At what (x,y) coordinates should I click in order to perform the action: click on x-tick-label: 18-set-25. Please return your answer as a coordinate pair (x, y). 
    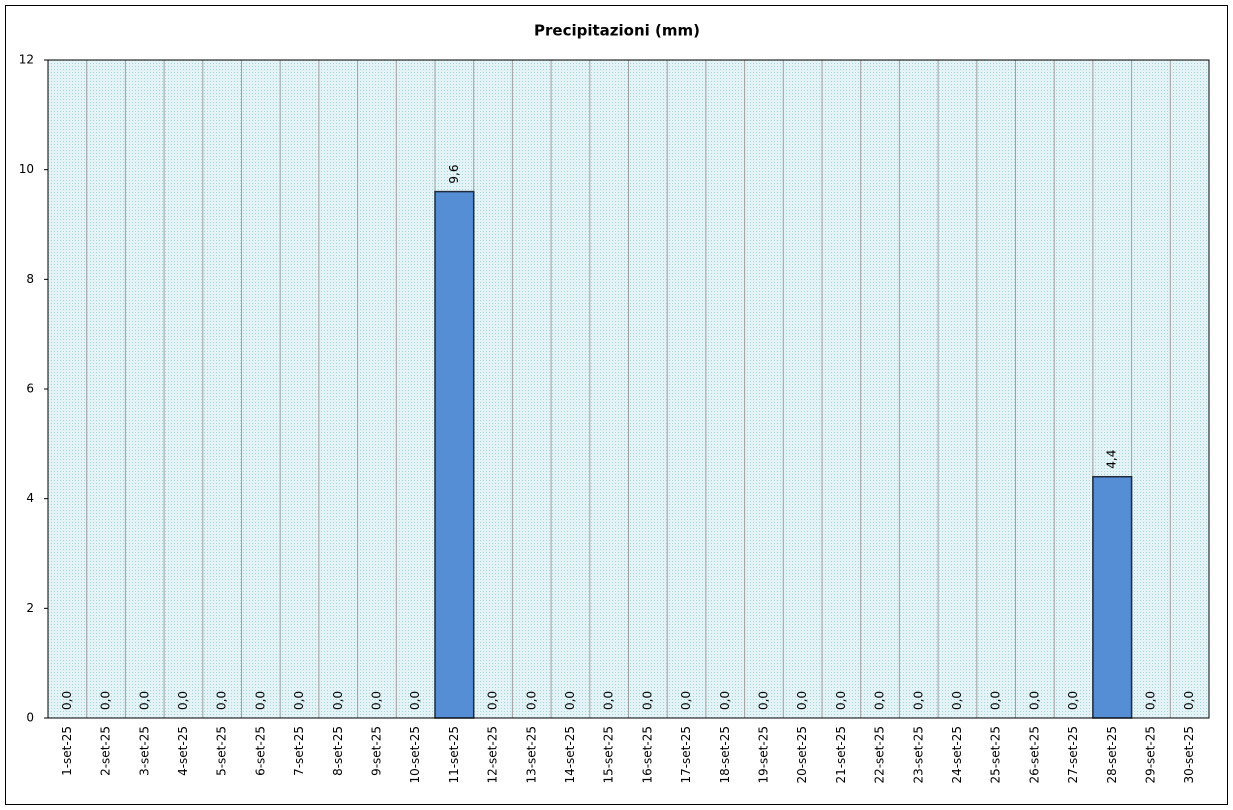
    Looking at the image, I should click on (725, 755).